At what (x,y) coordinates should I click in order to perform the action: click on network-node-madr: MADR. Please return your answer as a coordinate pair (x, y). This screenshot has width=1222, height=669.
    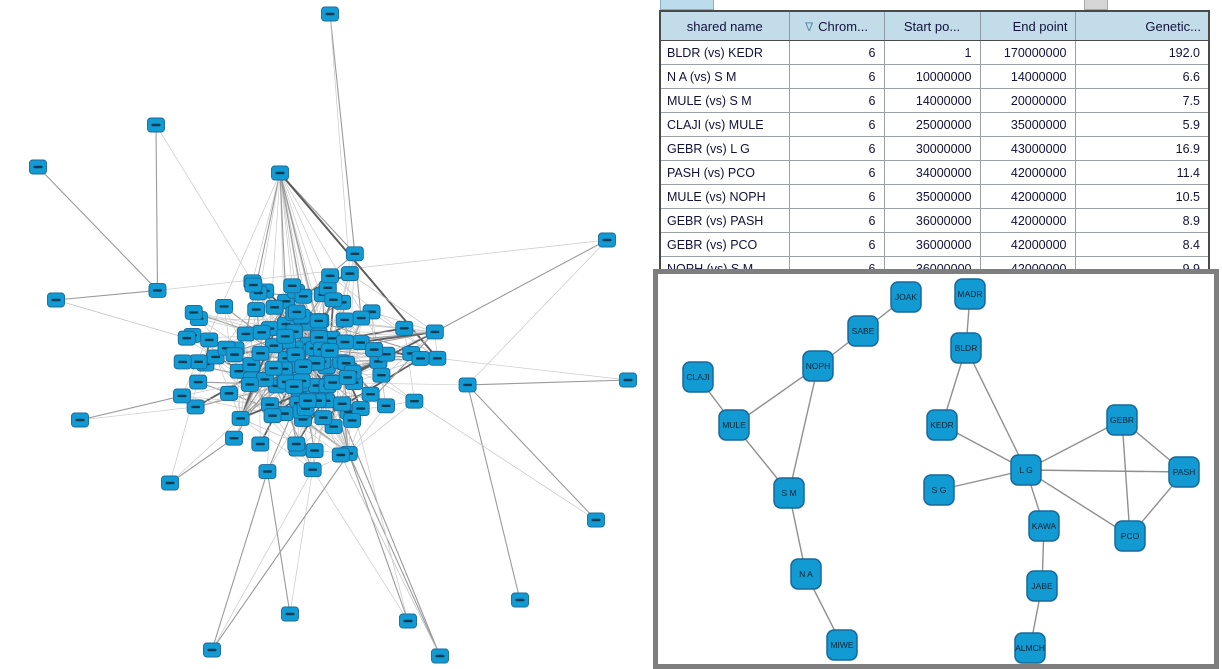
    Looking at the image, I should click on (970, 294).